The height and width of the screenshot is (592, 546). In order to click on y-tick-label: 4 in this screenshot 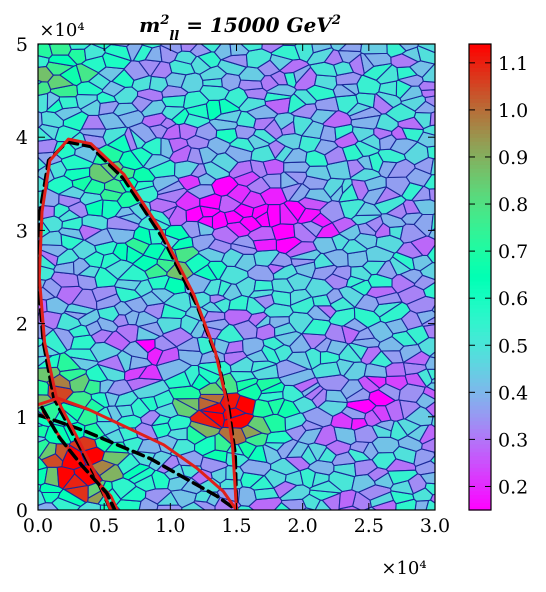, I will do `click(22, 138)`.